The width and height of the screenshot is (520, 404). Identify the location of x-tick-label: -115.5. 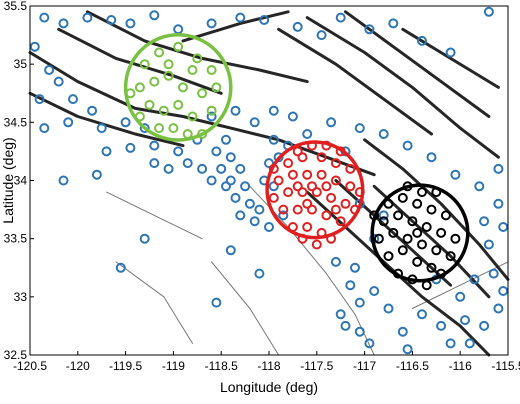
(505, 366).